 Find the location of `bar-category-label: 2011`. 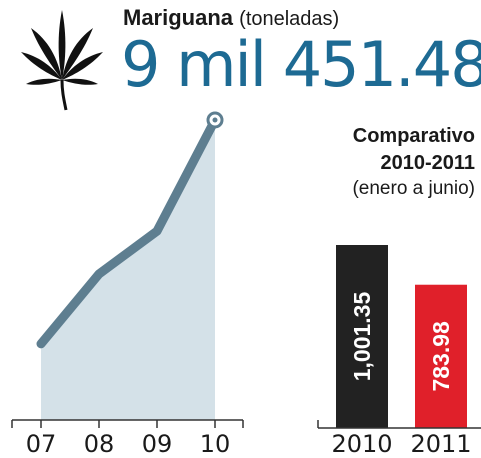

bar-category-label: 2011 is located at coordinates (440, 444).